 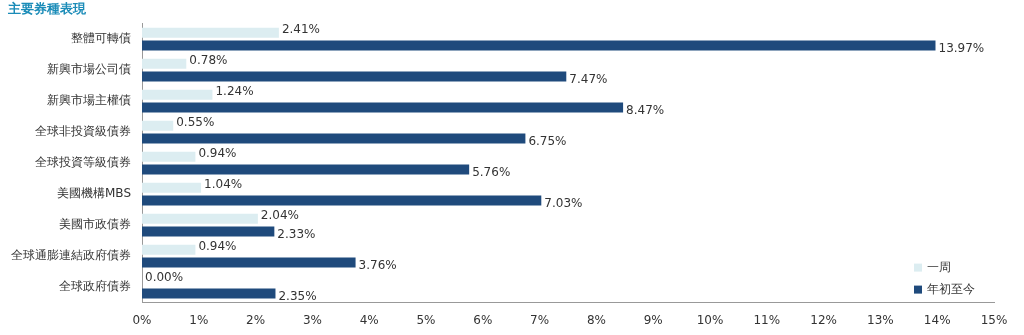 I want to click on y-tick-label: 全球通膨連結政府債券, so click(x=71, y=255).